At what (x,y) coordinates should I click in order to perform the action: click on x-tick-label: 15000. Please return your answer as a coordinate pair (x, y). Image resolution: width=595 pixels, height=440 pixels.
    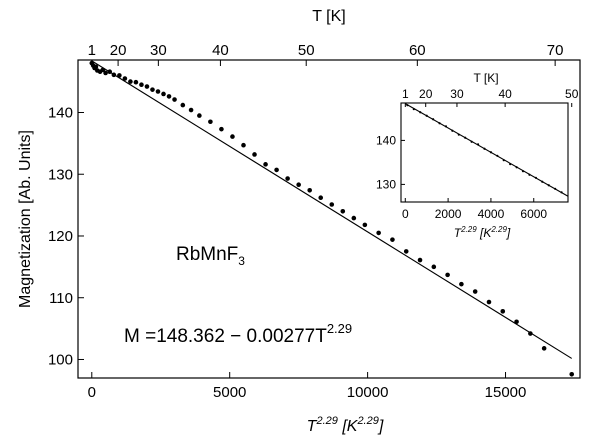
    Looking at the image, I should click on (506, 392).